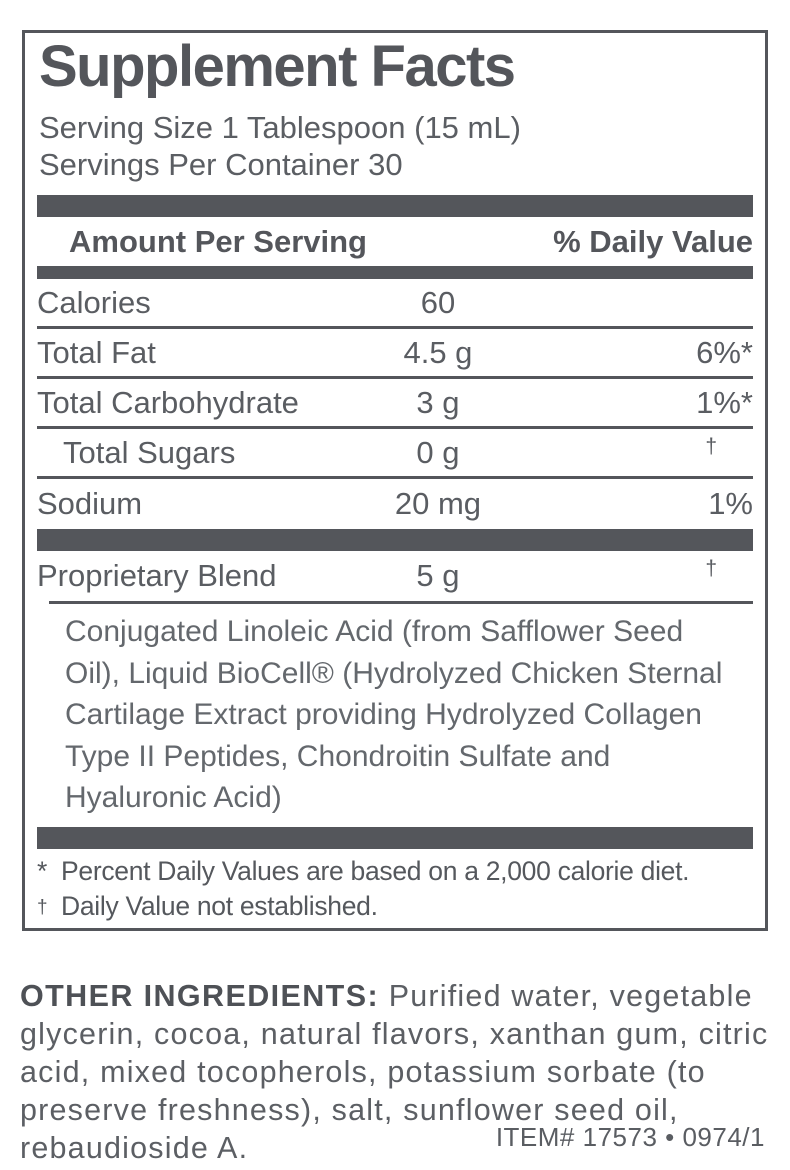 Image resolution: width=790 pixels, height=1170 pixels. What do you see at coordinates (724, 352) in the screenshot?
I see `nutrient-daily-value: 6%*` at bounding box center [724, 352].